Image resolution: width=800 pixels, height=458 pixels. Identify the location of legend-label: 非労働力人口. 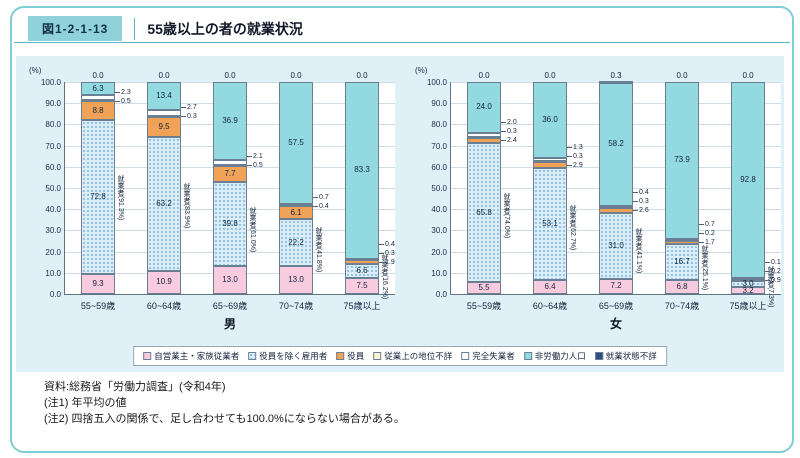
(560, 356).